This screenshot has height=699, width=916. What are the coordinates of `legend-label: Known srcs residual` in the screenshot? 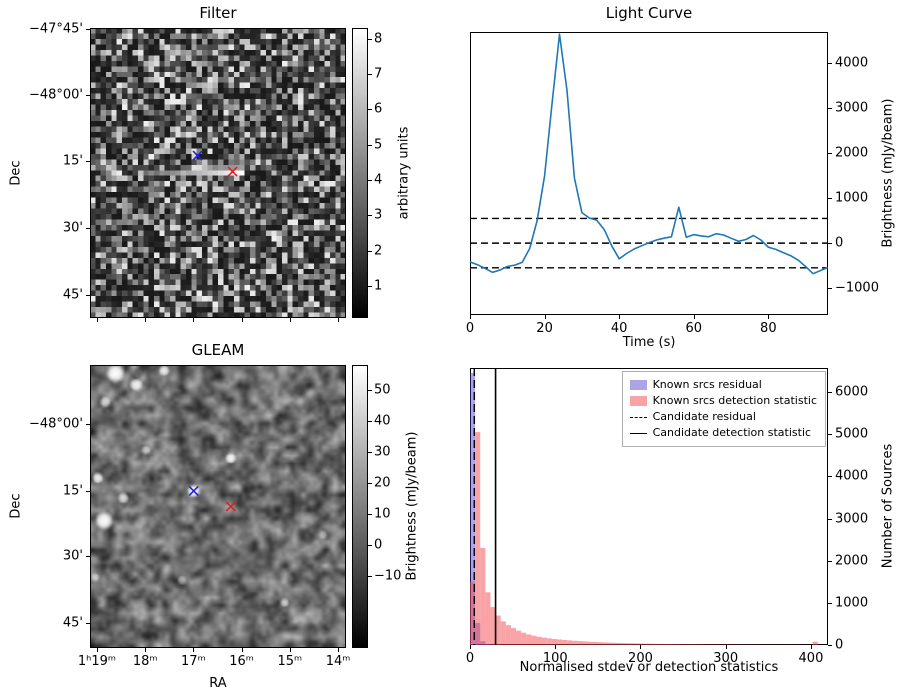 It's located at (707, 384).